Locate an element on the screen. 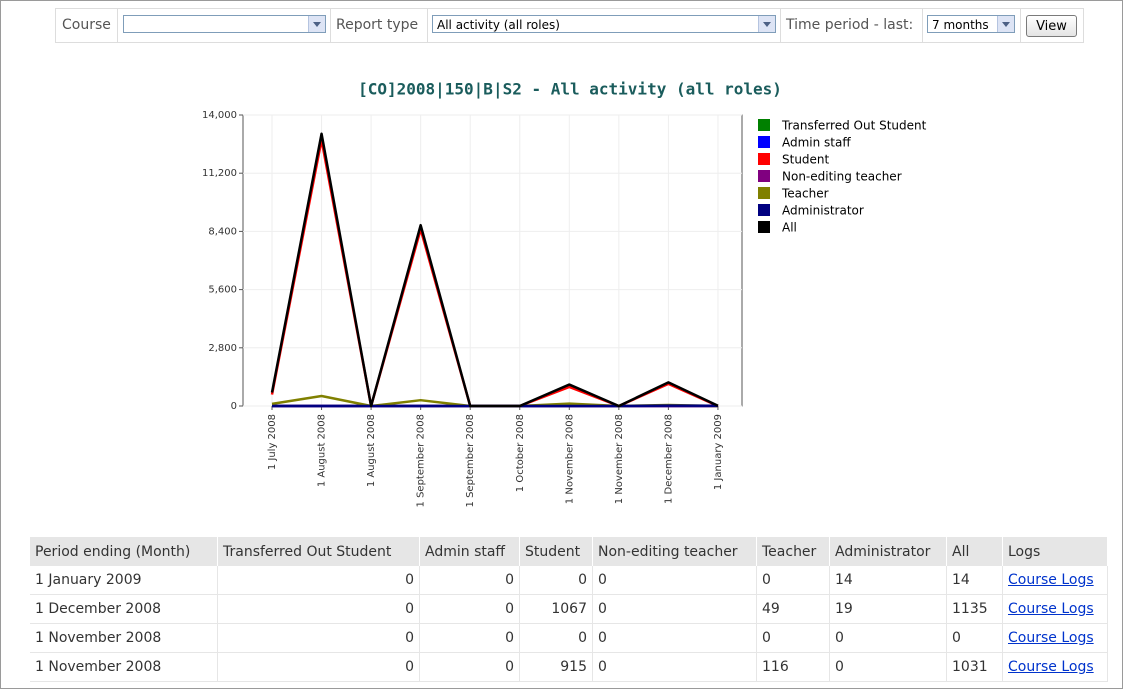 This screenshot has width=1123, height=689. legend-label: All is located at coordinates (789, 228).